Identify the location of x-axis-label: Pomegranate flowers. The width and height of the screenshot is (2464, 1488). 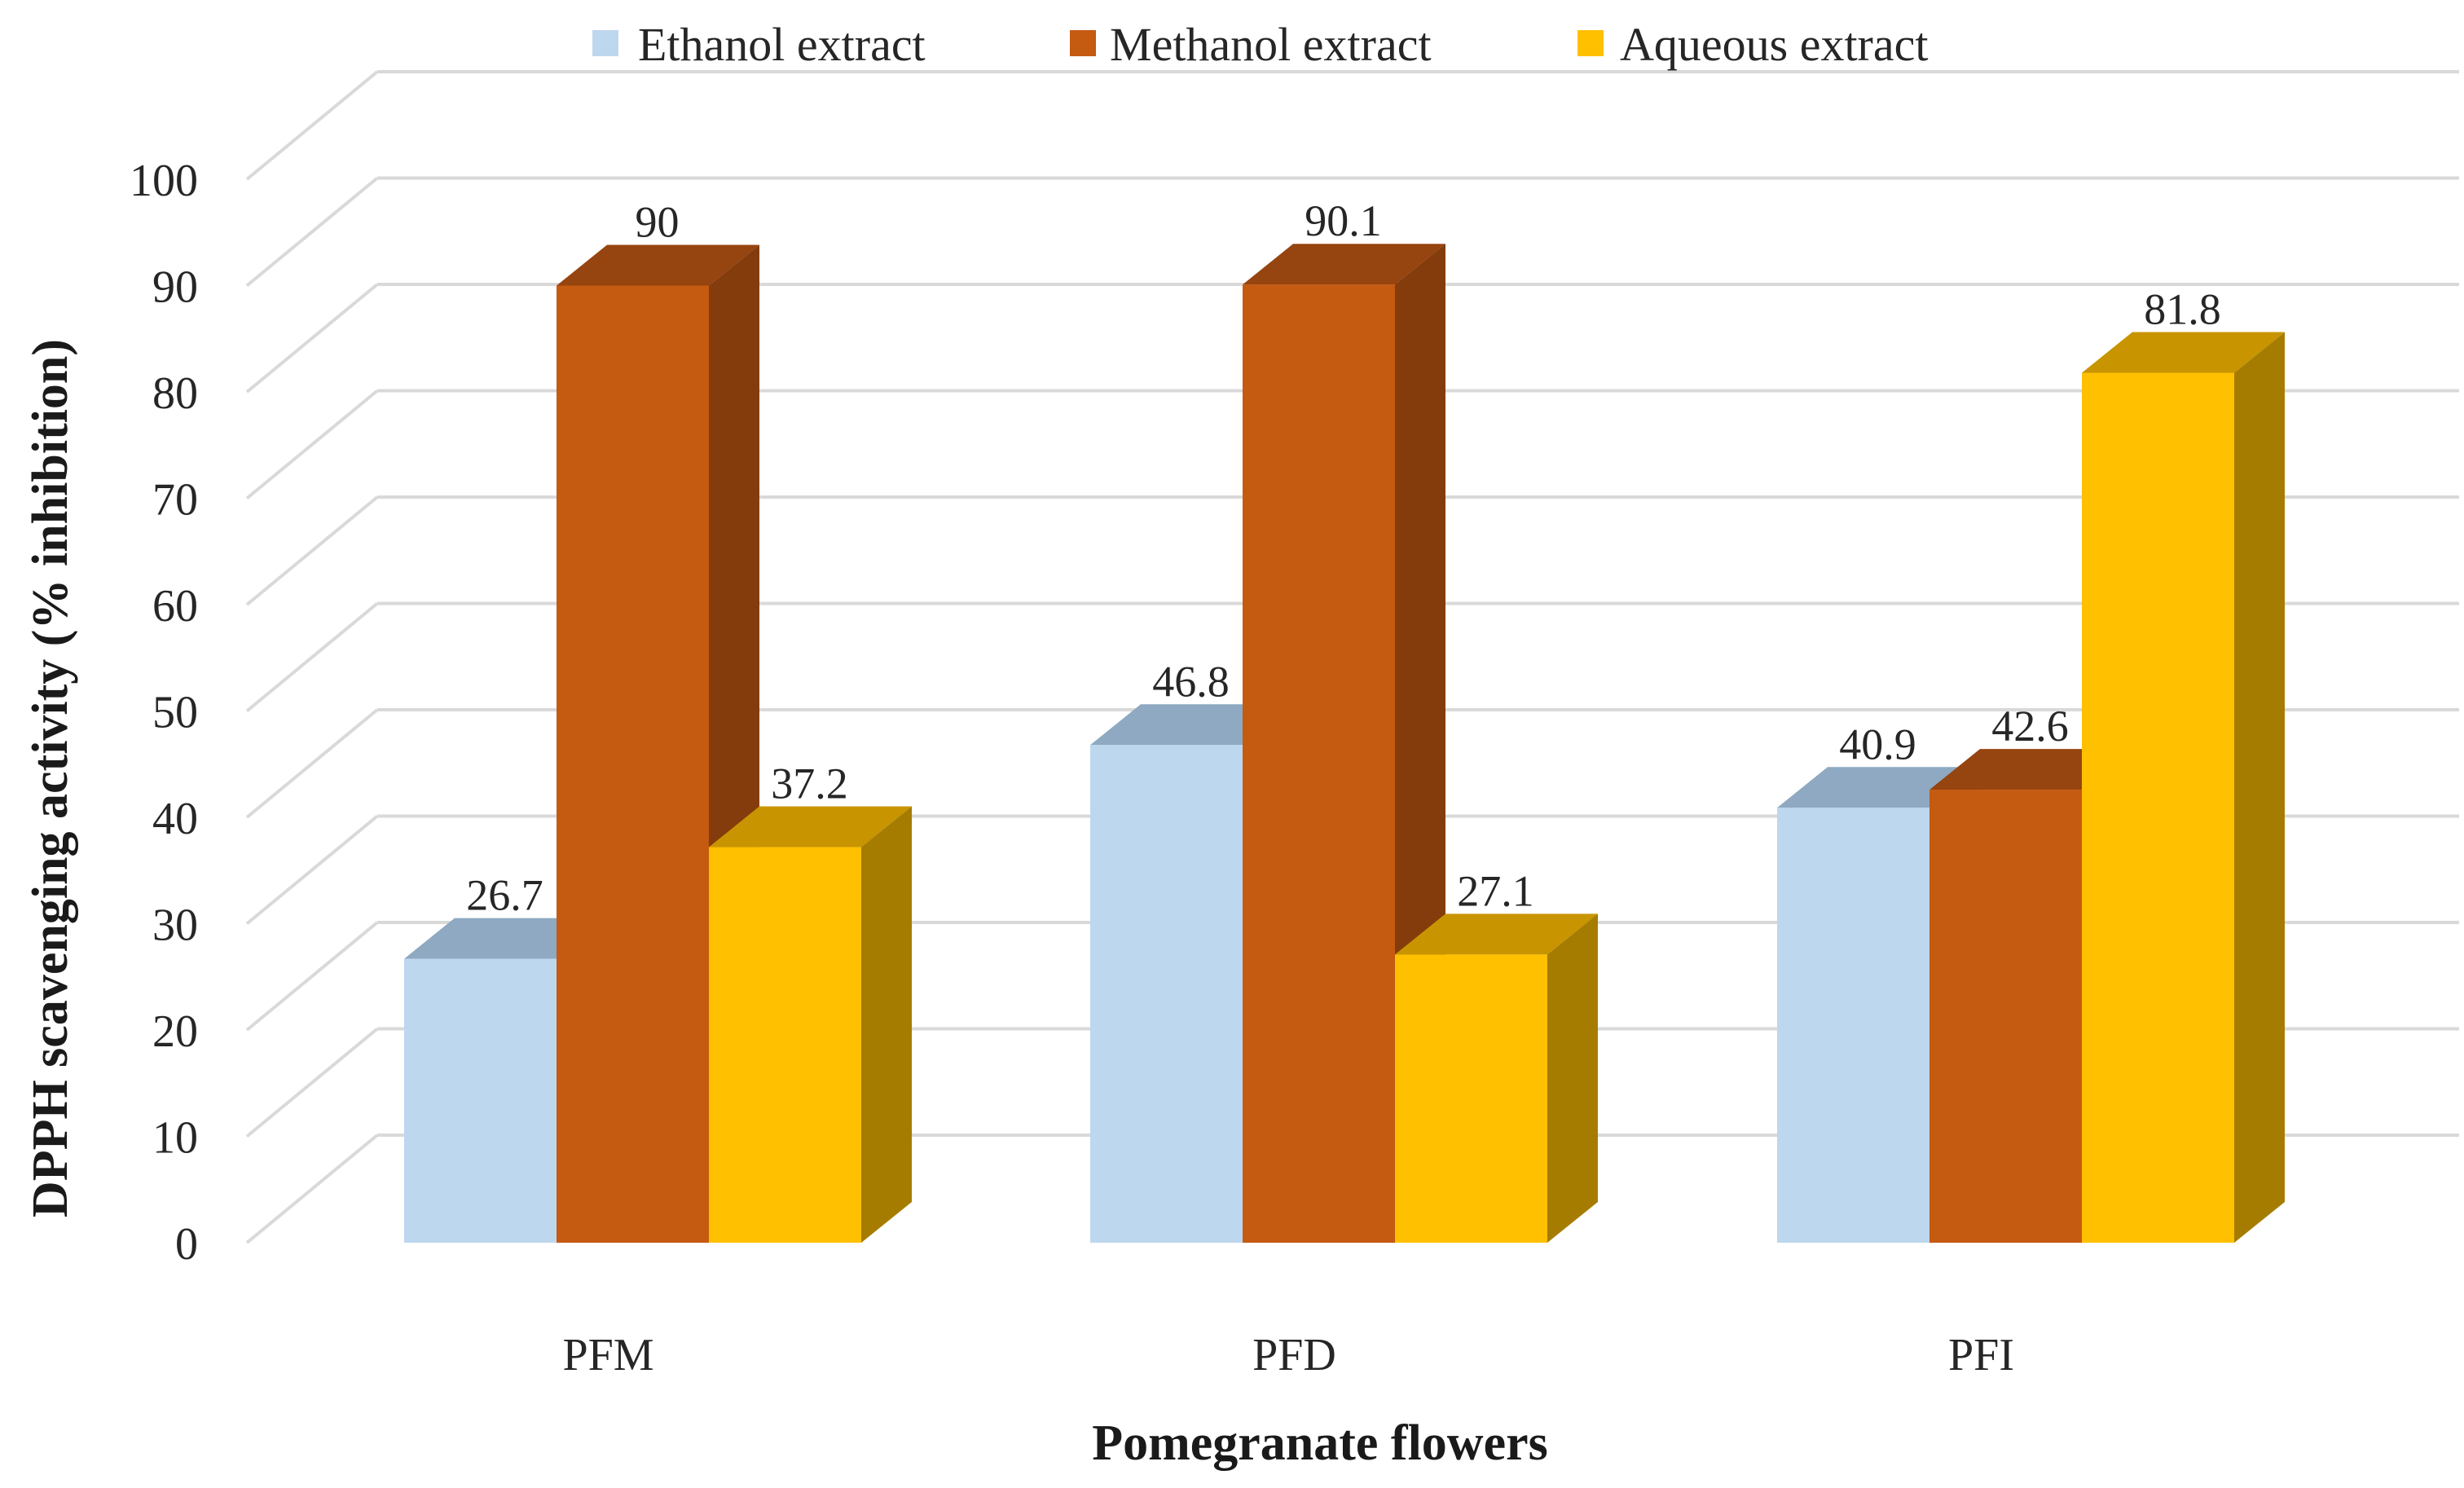
(1320, 1443).